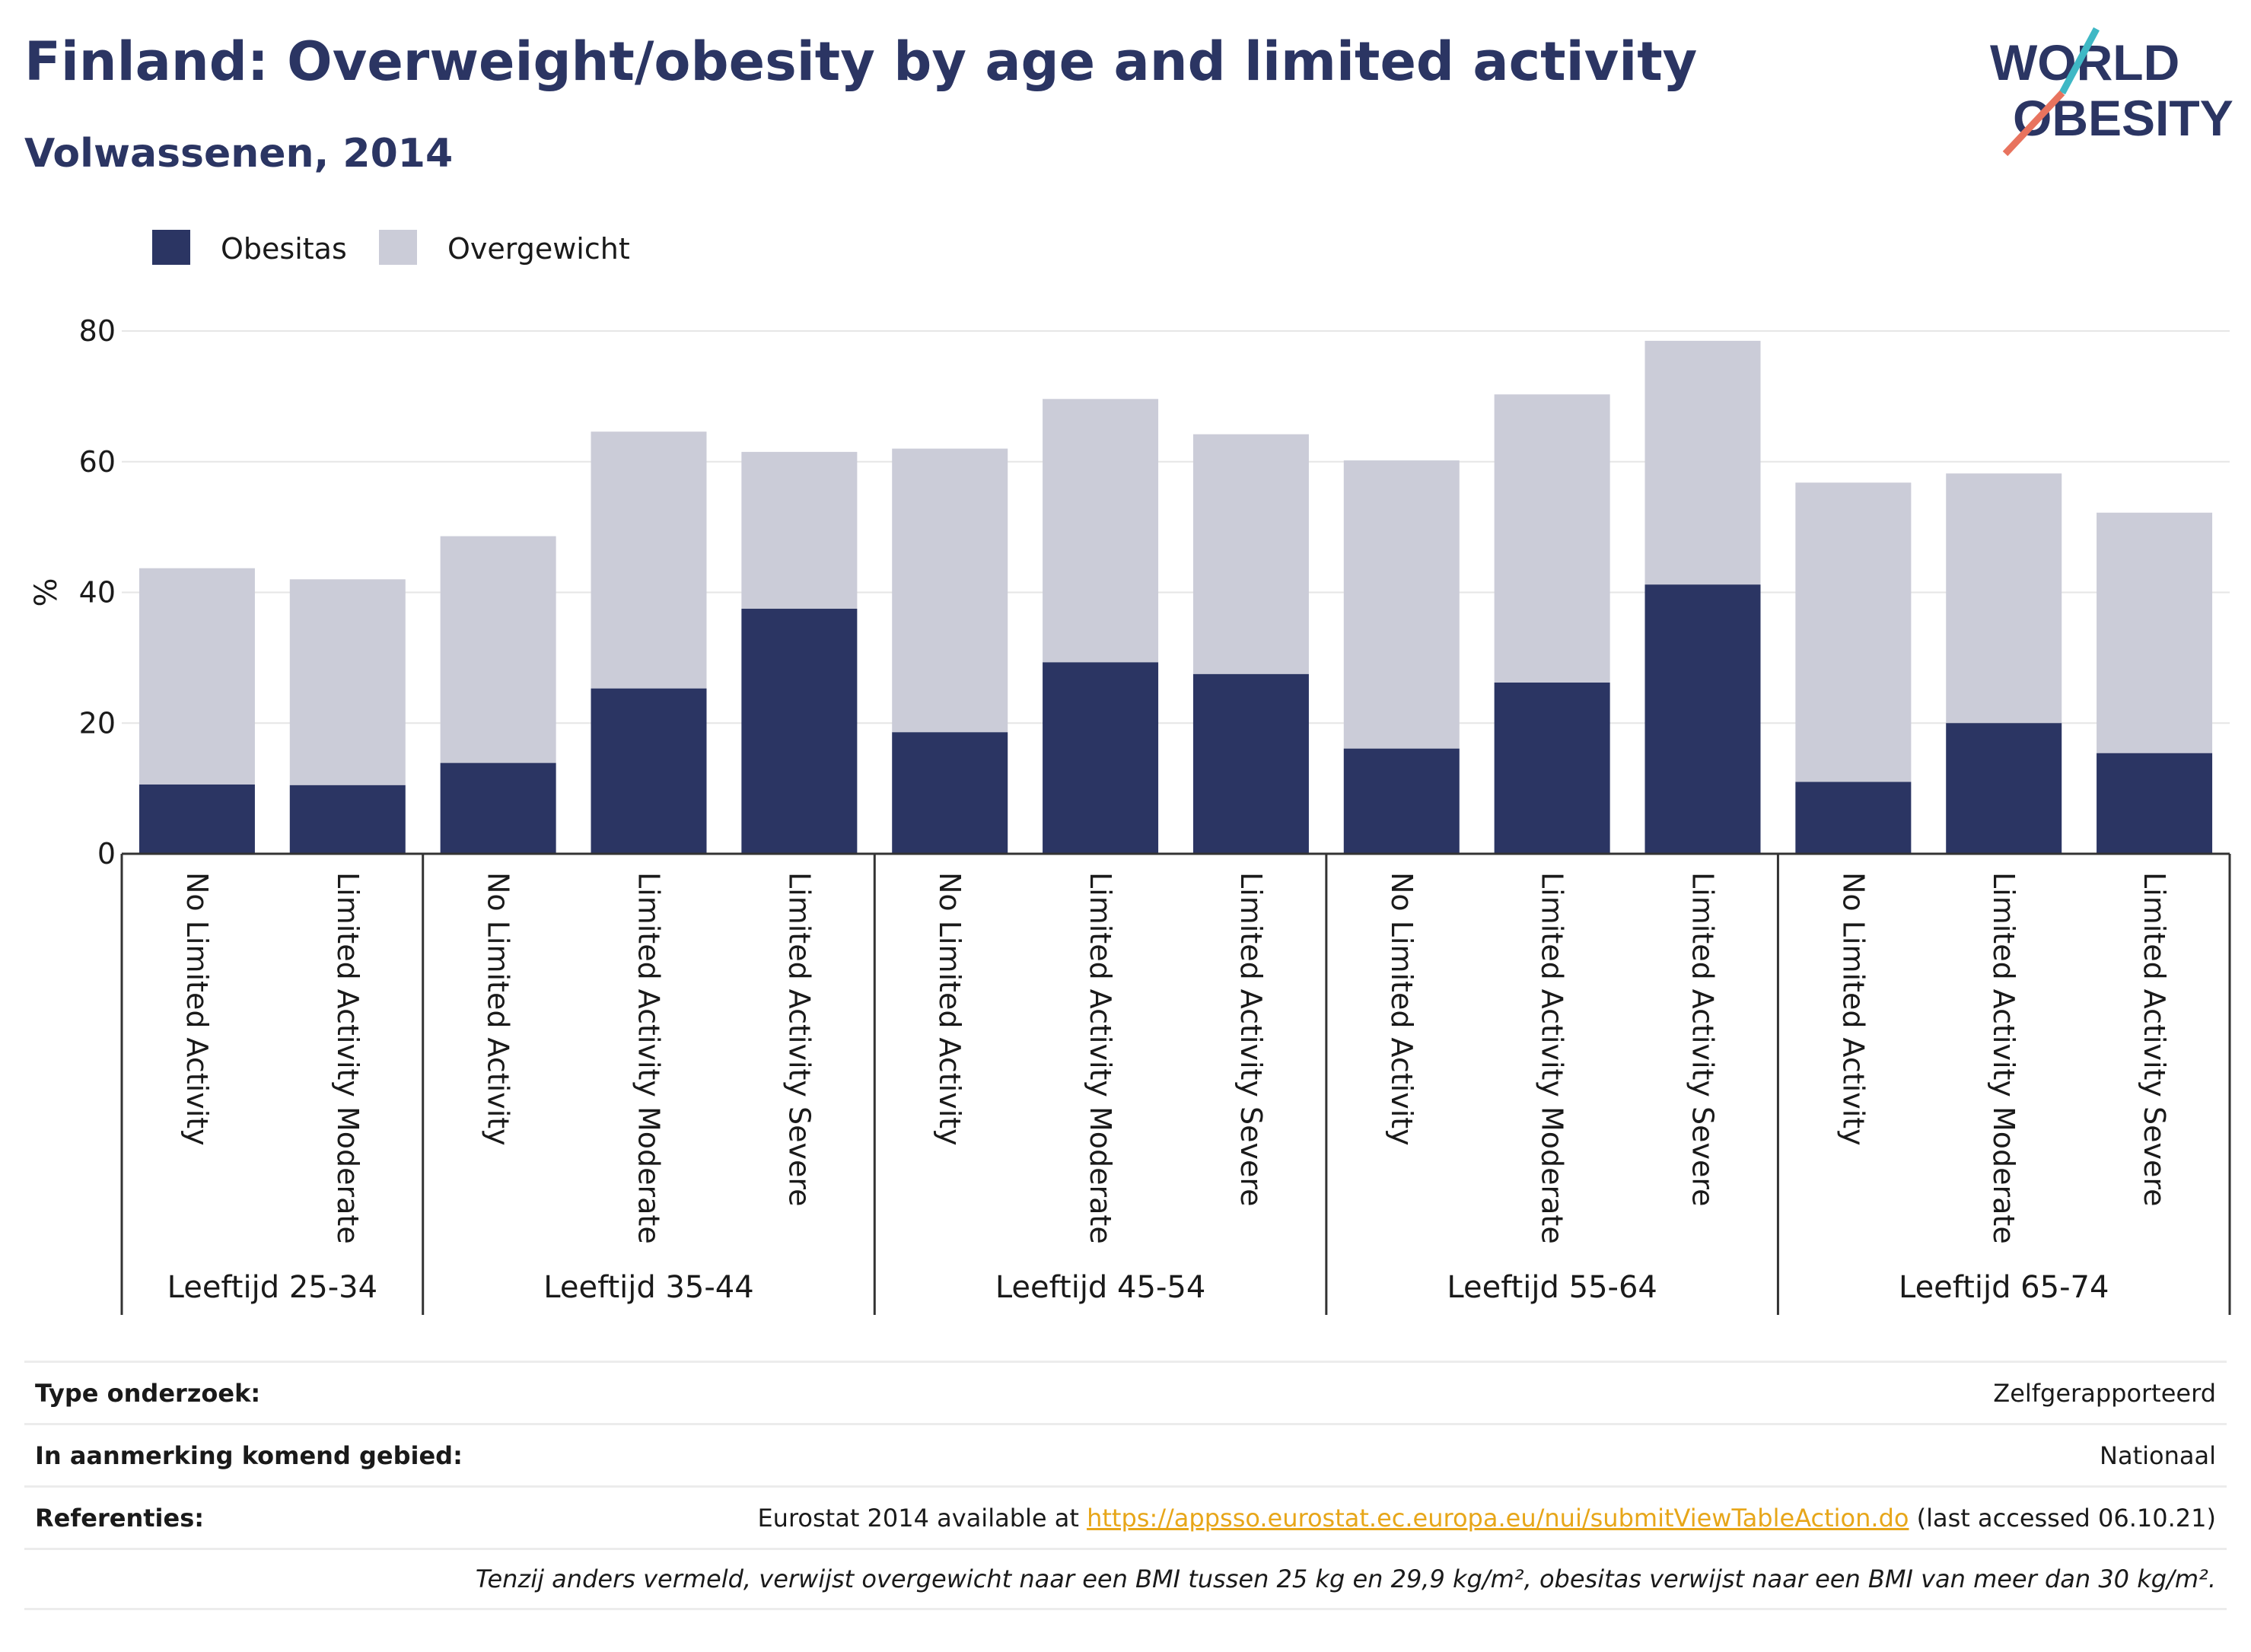 The image size is (2251, 1652). I want to click on x-group-label: Leeftijd 55-64, so click(1552, 1287).